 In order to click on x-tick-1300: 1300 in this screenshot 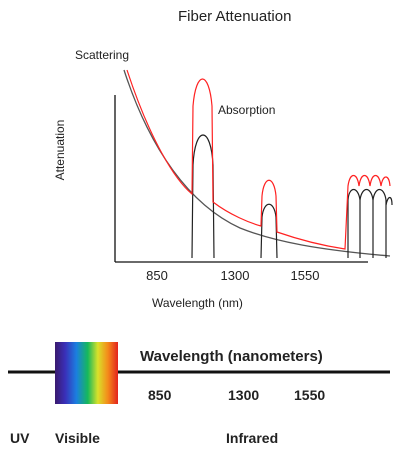, I will do `click(235, 275)`.